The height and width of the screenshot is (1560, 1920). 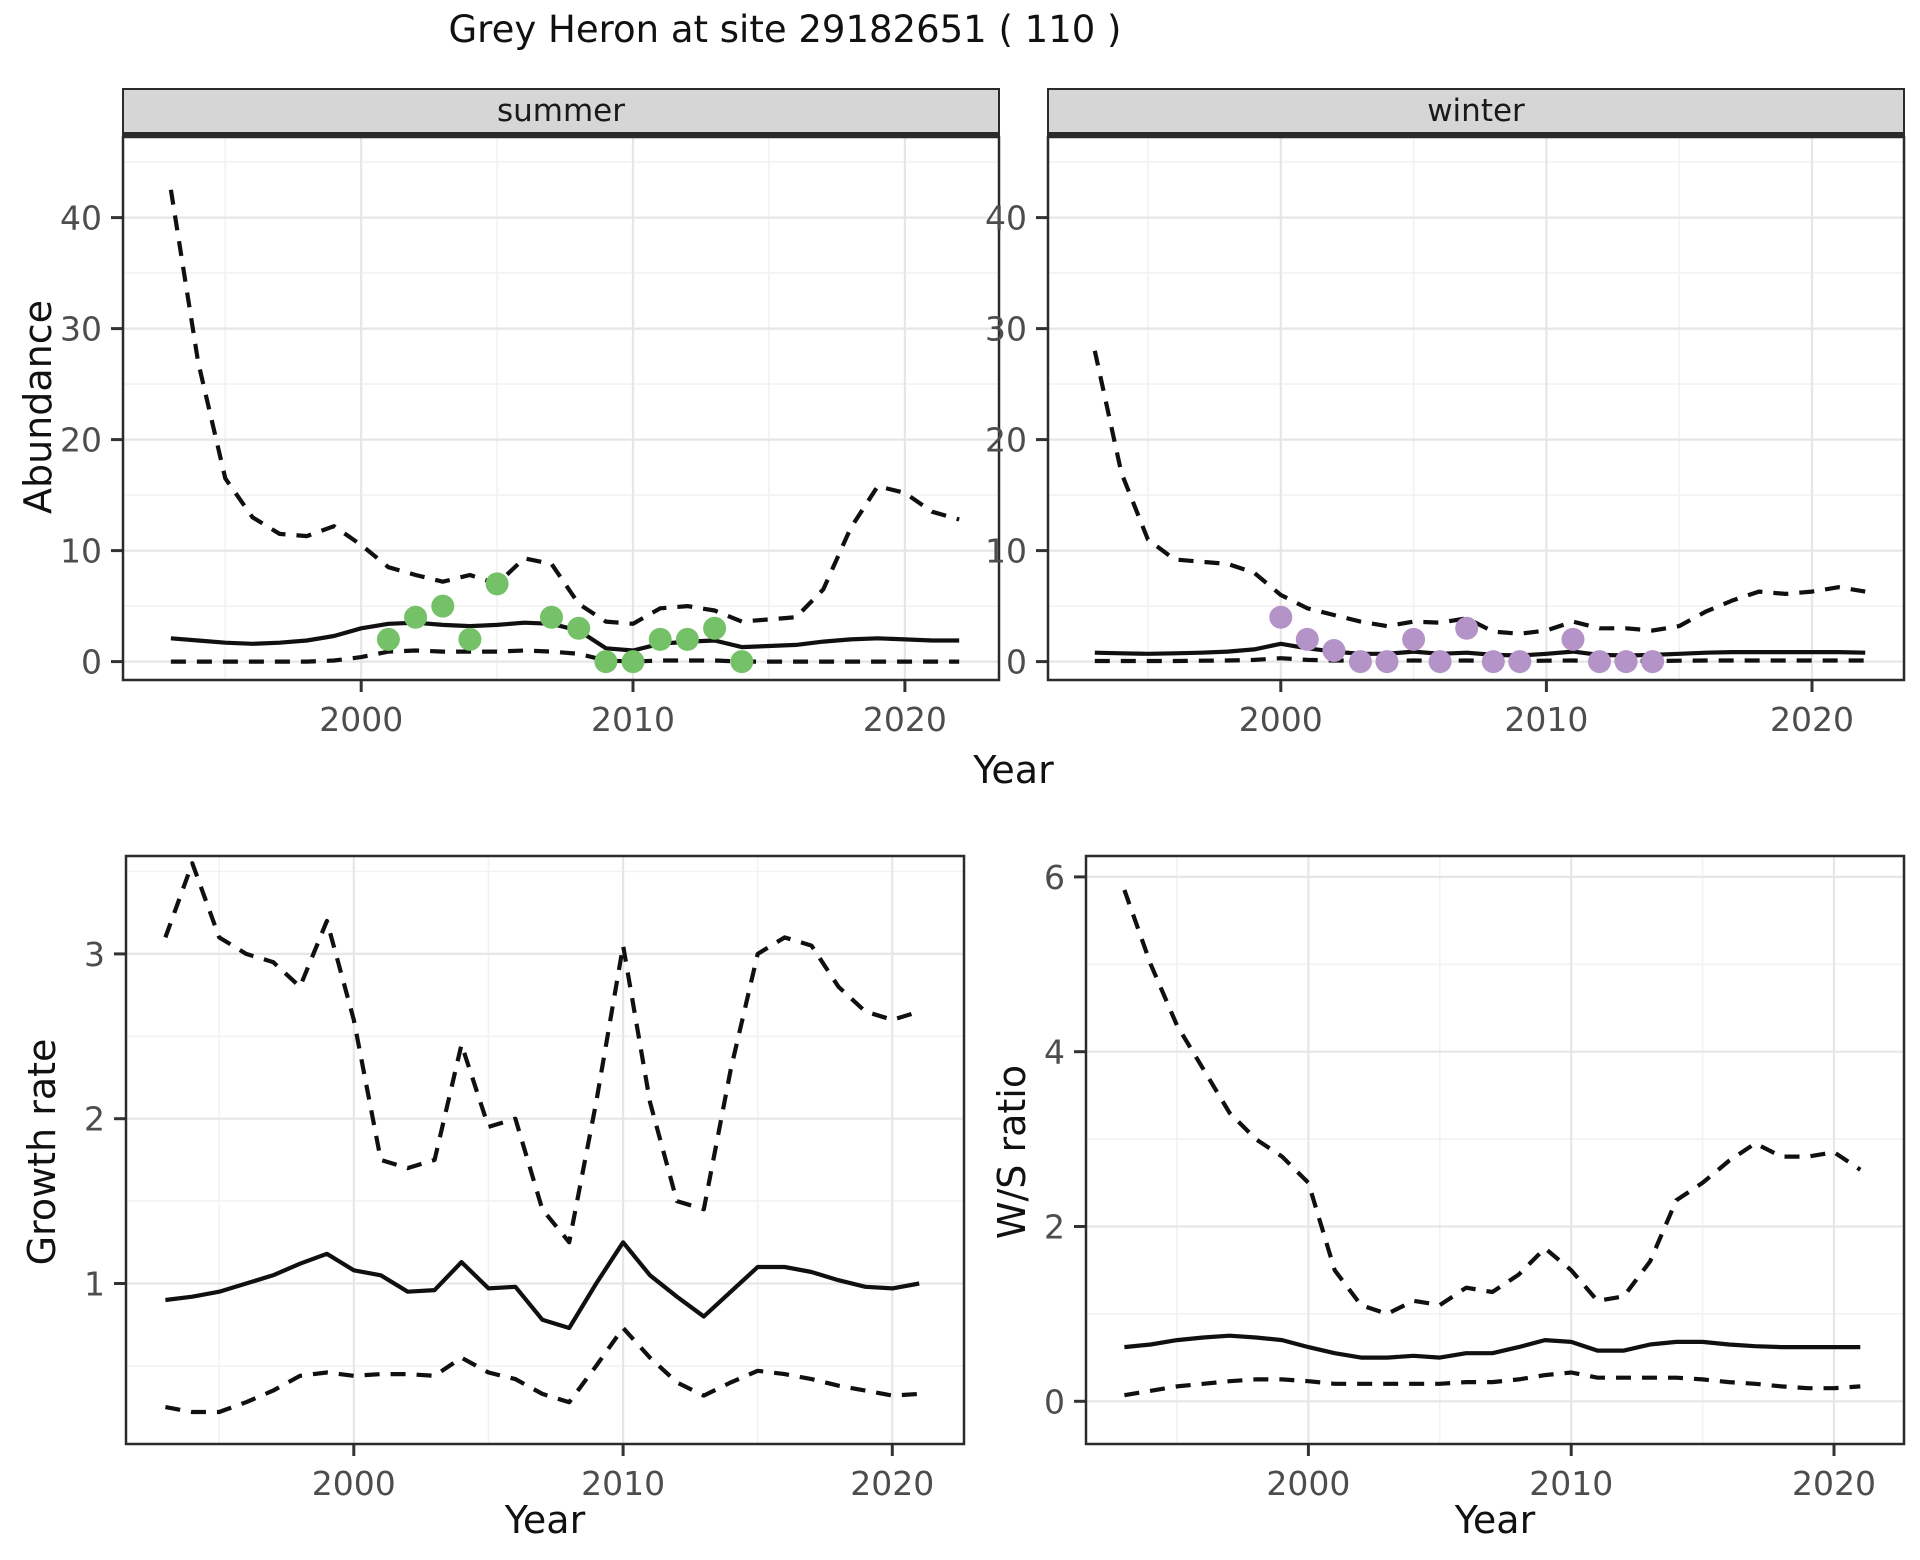 I want to click on facet-strip-winter: winter, so click(x=1476, y=112).